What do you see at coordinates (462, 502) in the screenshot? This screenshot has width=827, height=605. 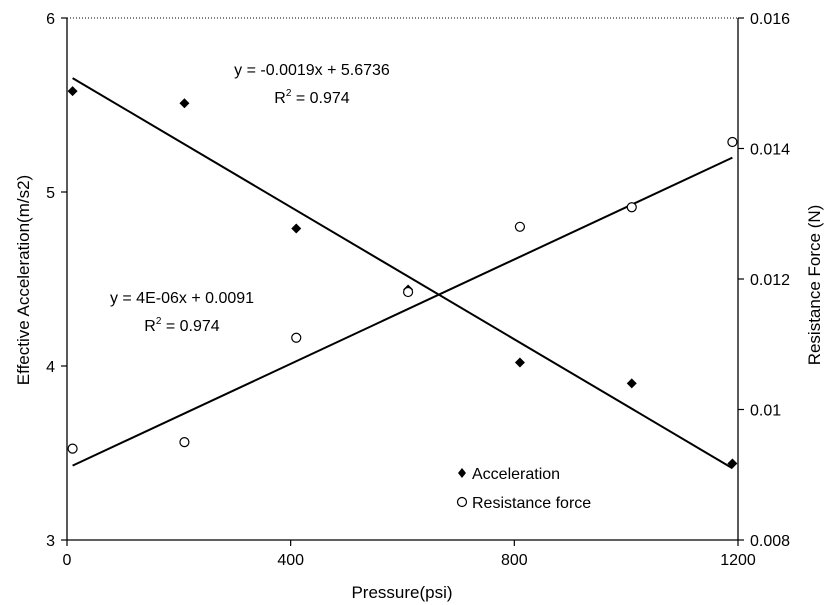 I see `legend-resistance-marker` at bounding box center [462, 502].